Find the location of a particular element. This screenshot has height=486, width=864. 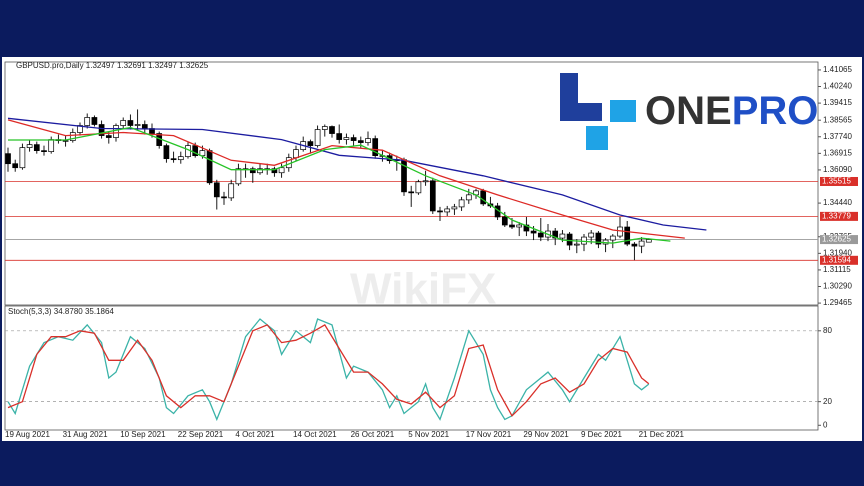

x-tick-label: 19 Aug 2021 is located at coordinates (27, 434).